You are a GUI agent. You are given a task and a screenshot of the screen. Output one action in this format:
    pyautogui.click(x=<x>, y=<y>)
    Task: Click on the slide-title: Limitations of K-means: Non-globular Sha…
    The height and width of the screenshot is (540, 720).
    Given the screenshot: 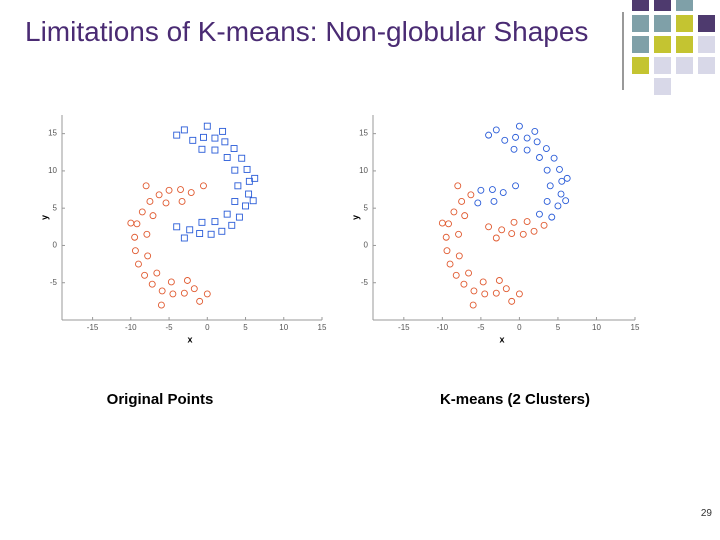 What is the action you would take?
    pyautogui.click(x=307, y=31)
    